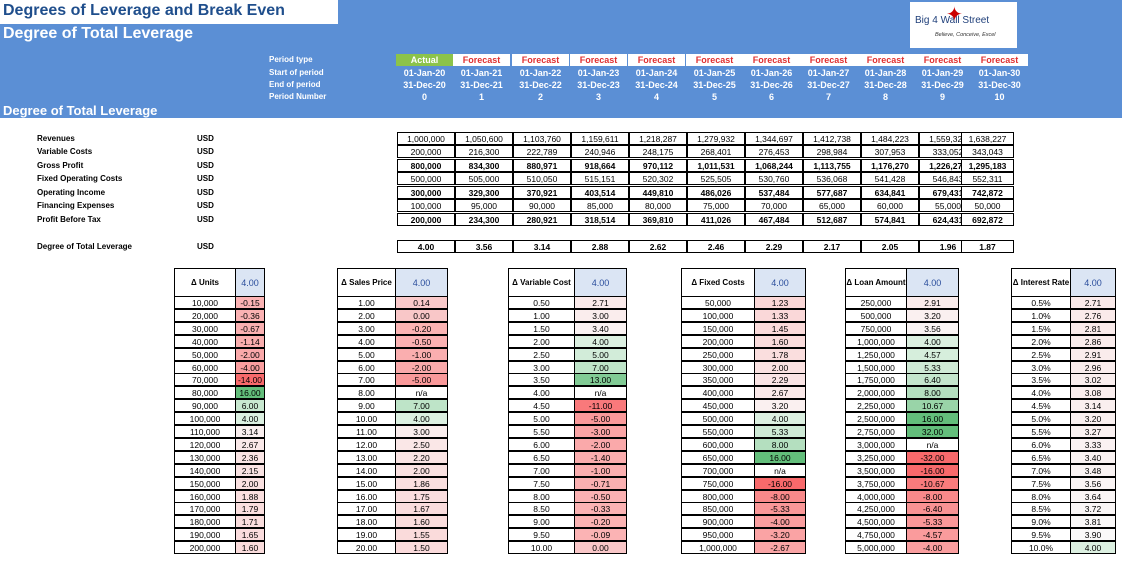 Image resolution: width=1122 pixels, height=571 pixels. Describe the element at coordinates (421, 444) in the screenshot. I see `sens-output: 2.50` at that location.